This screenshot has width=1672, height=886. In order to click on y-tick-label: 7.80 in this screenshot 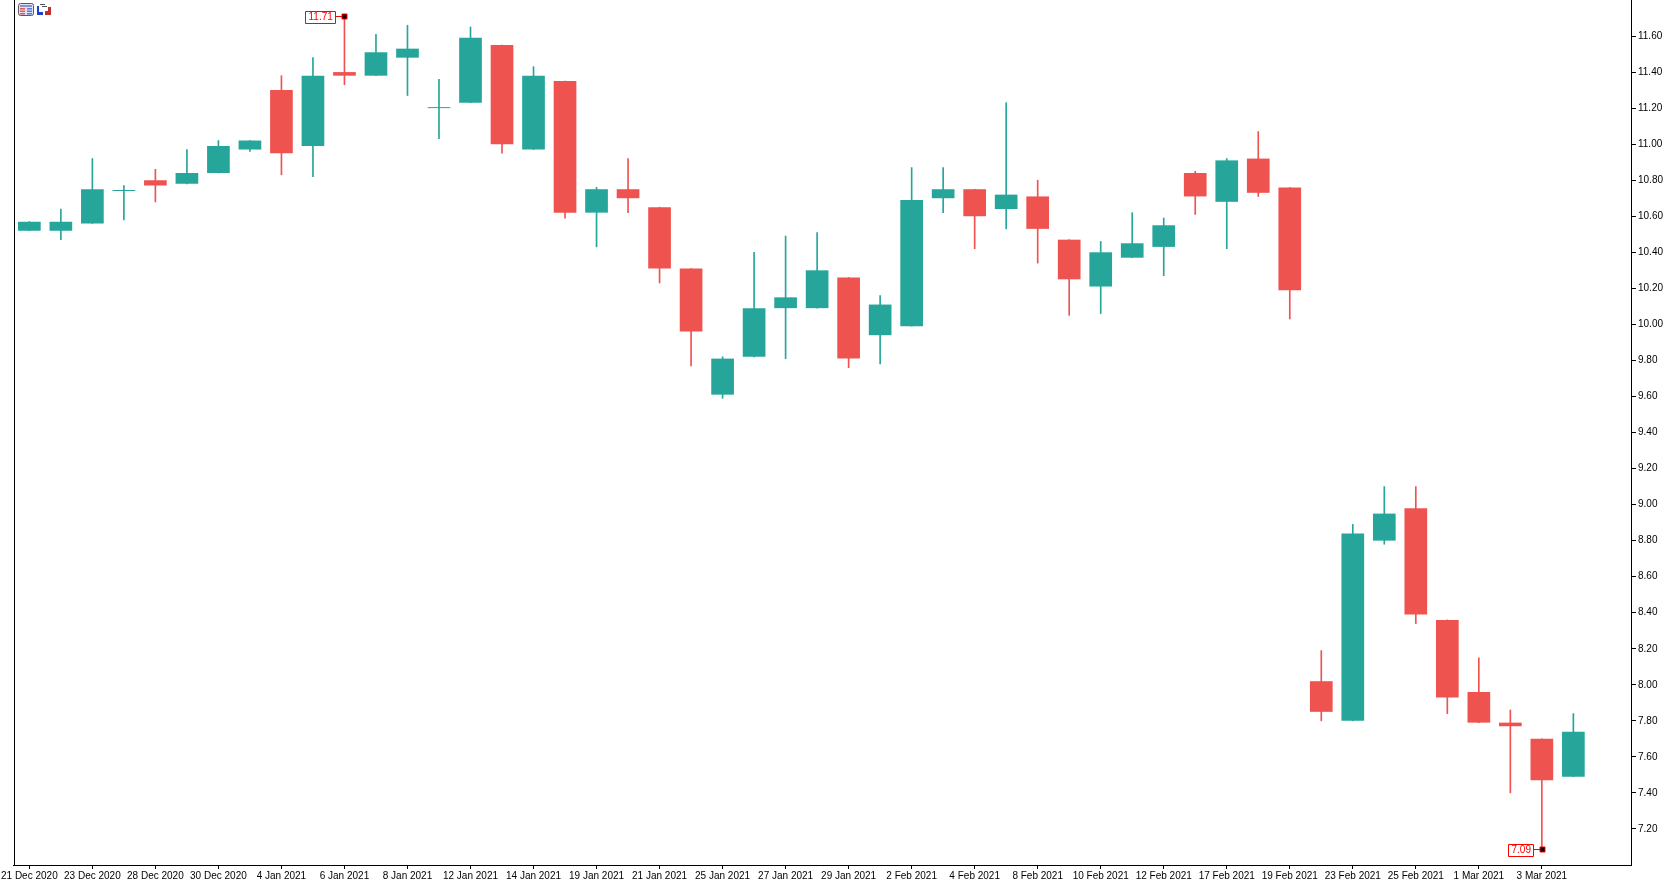, I will do `click(1647, 720)`.